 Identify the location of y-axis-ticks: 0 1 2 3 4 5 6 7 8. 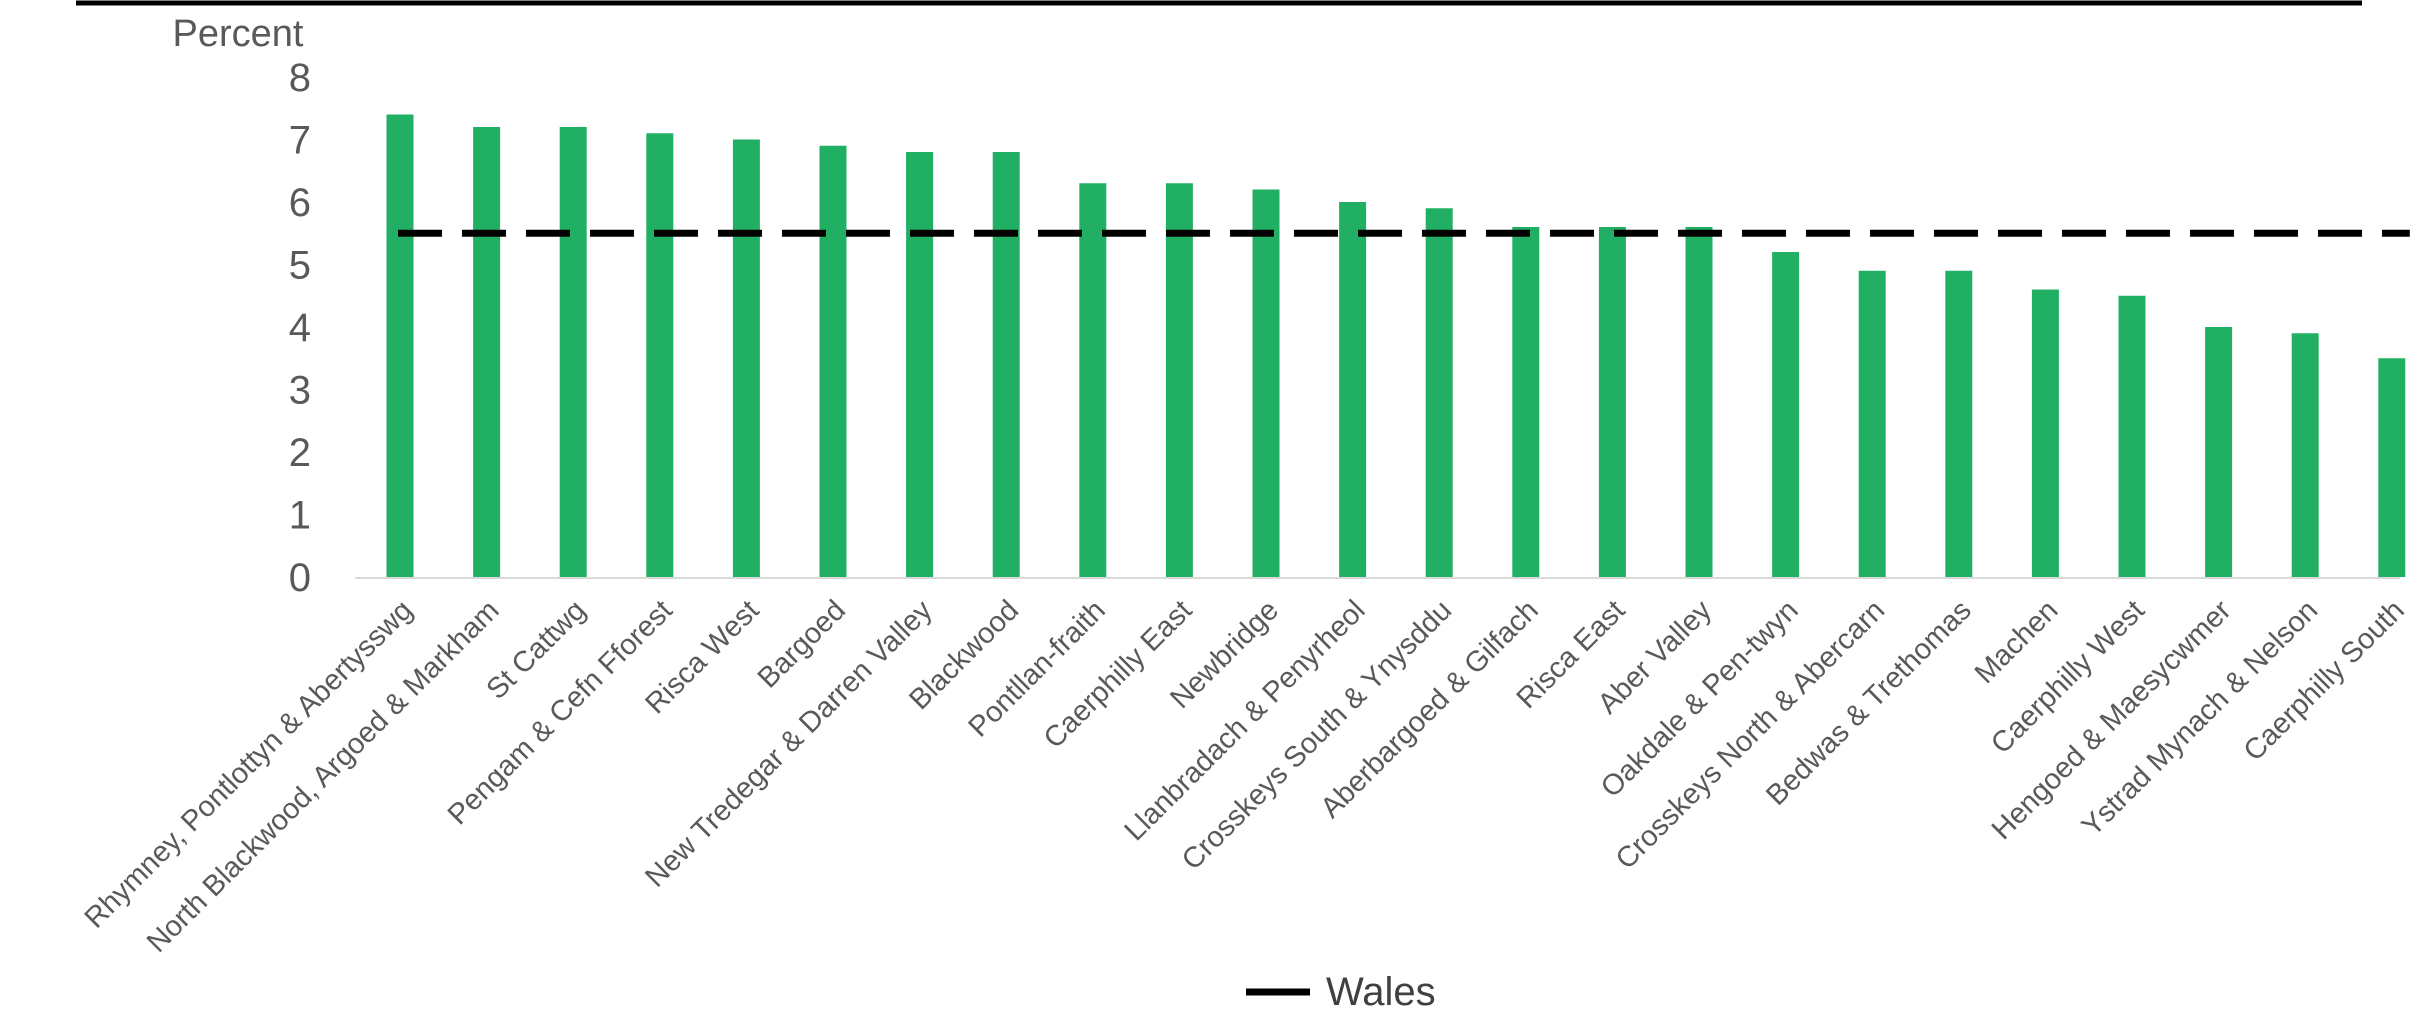
(300, 328).